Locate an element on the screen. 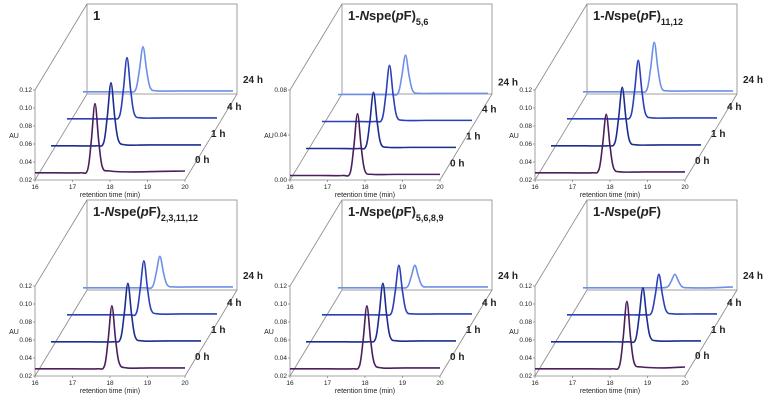 The height and width of the screenshot is (402, 777). panel-title: 1-Nspe(pF)11,12 is located at coordinates (638, 17).